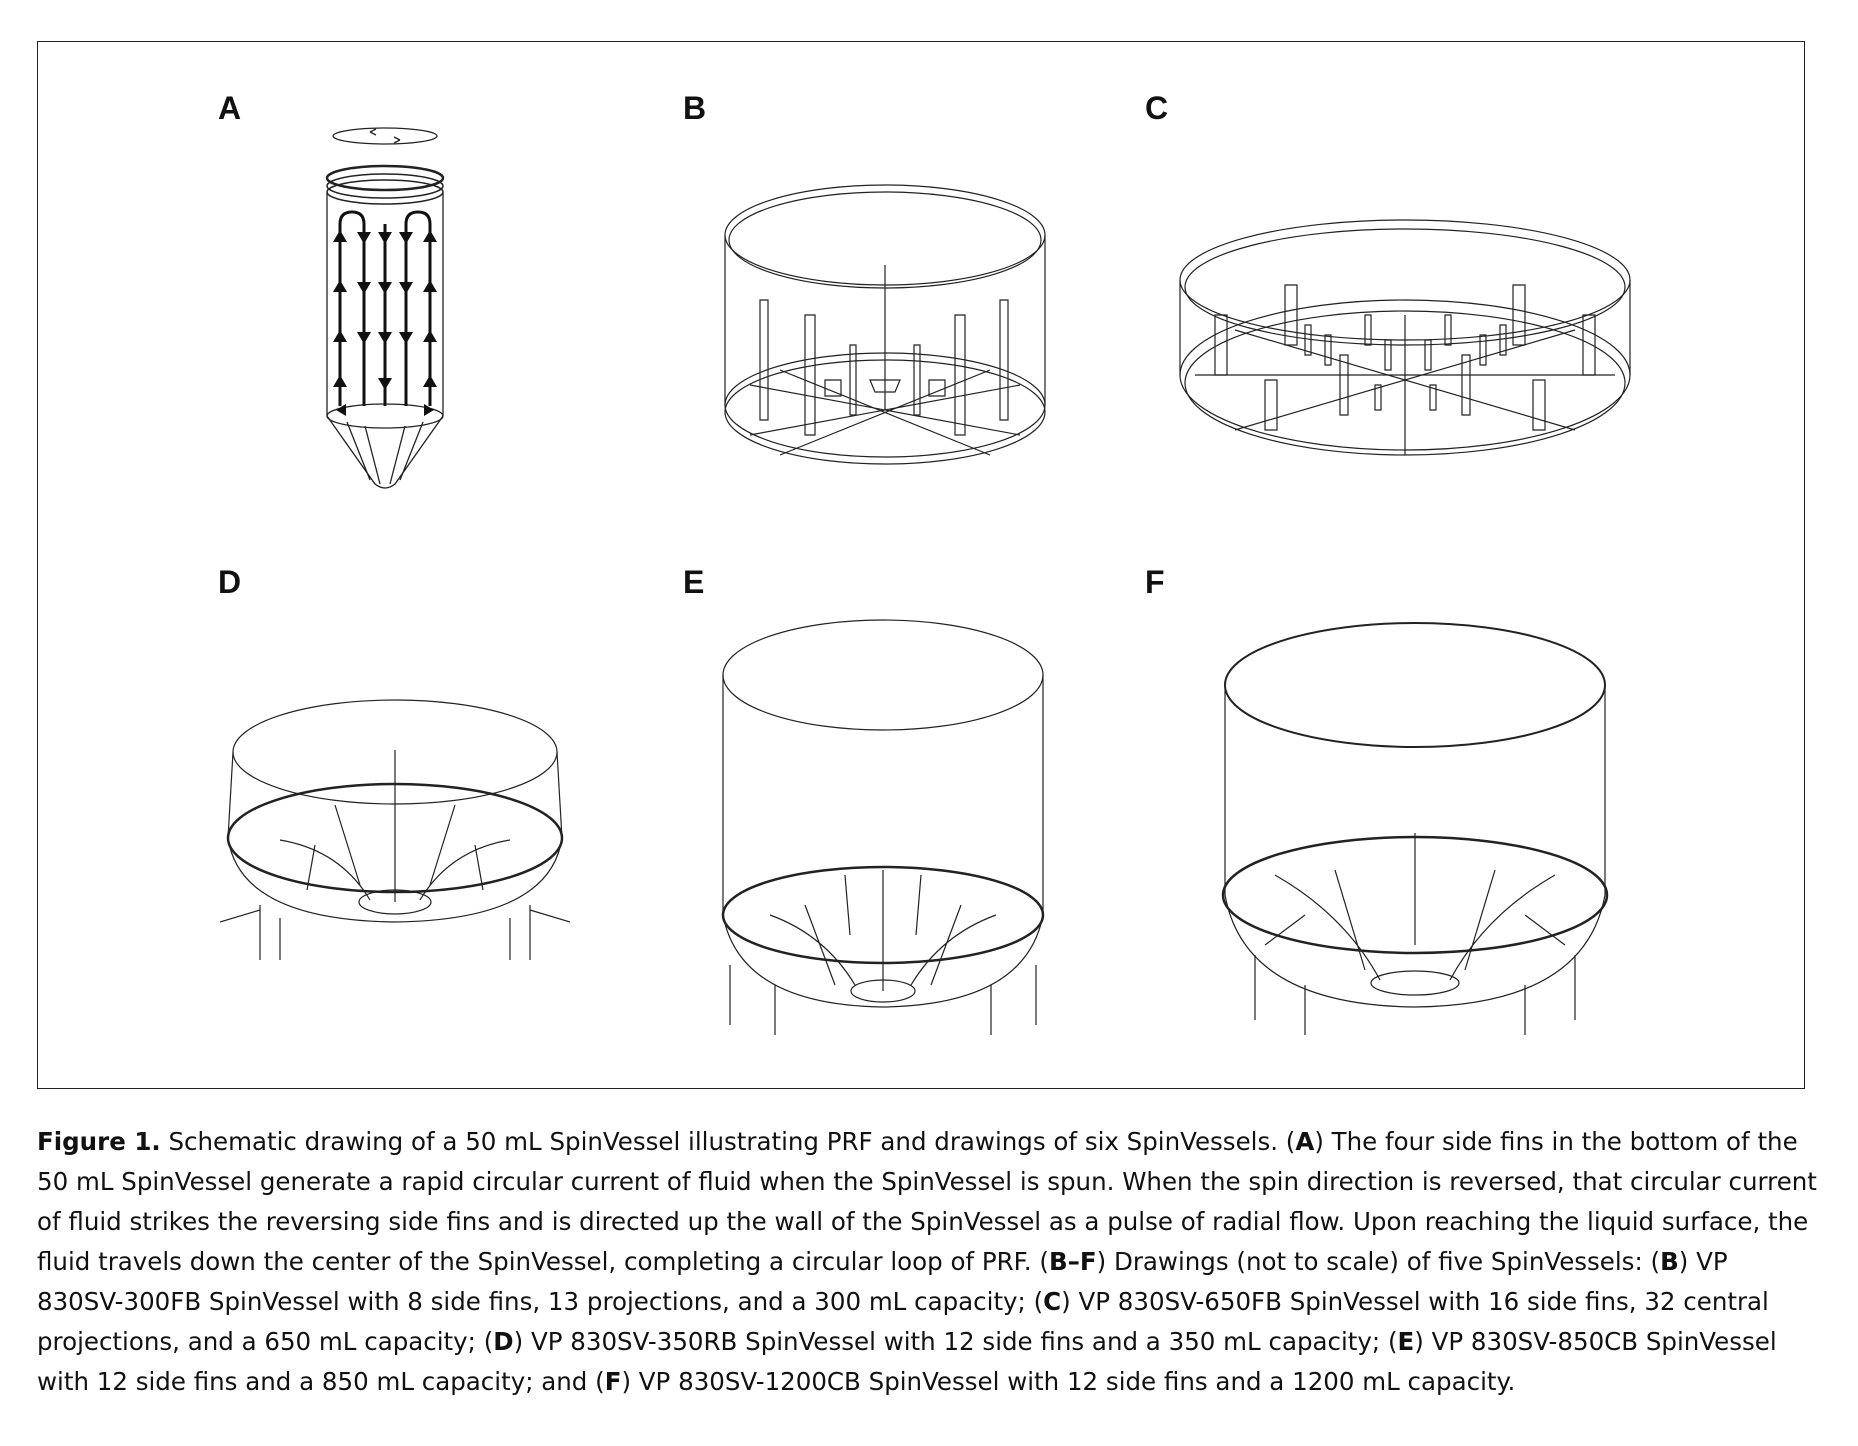  I want to click on caption-ref-bf: B–F, so click(1072, 1261).